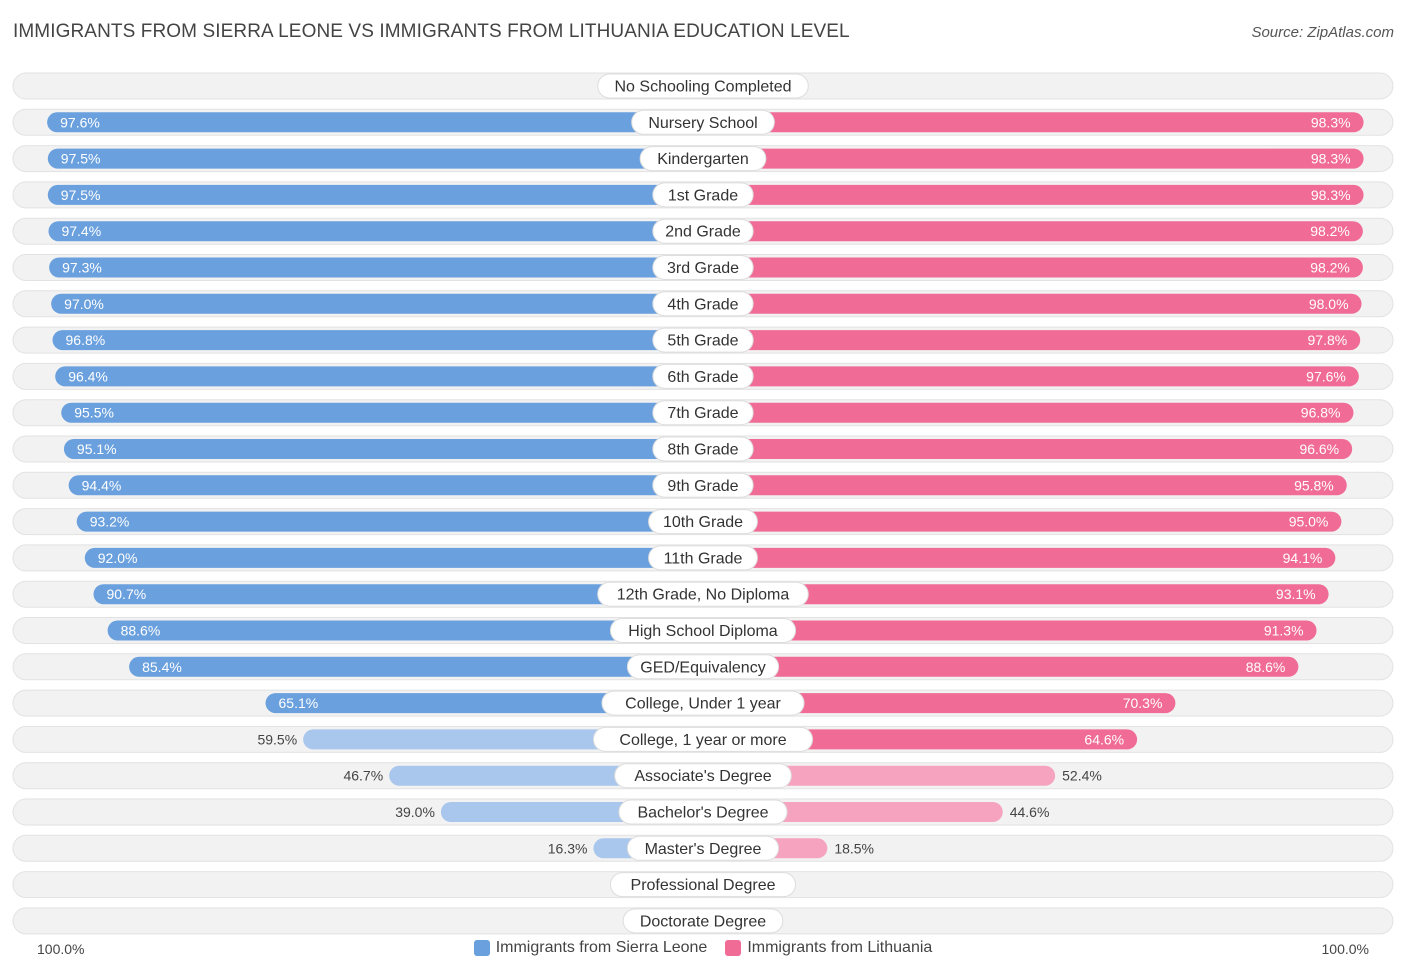 The width and height of the screenshot is (1406, 975). I want to click on chart-row: 95.5% 96.8% 7th Grade, so click(703, 413).